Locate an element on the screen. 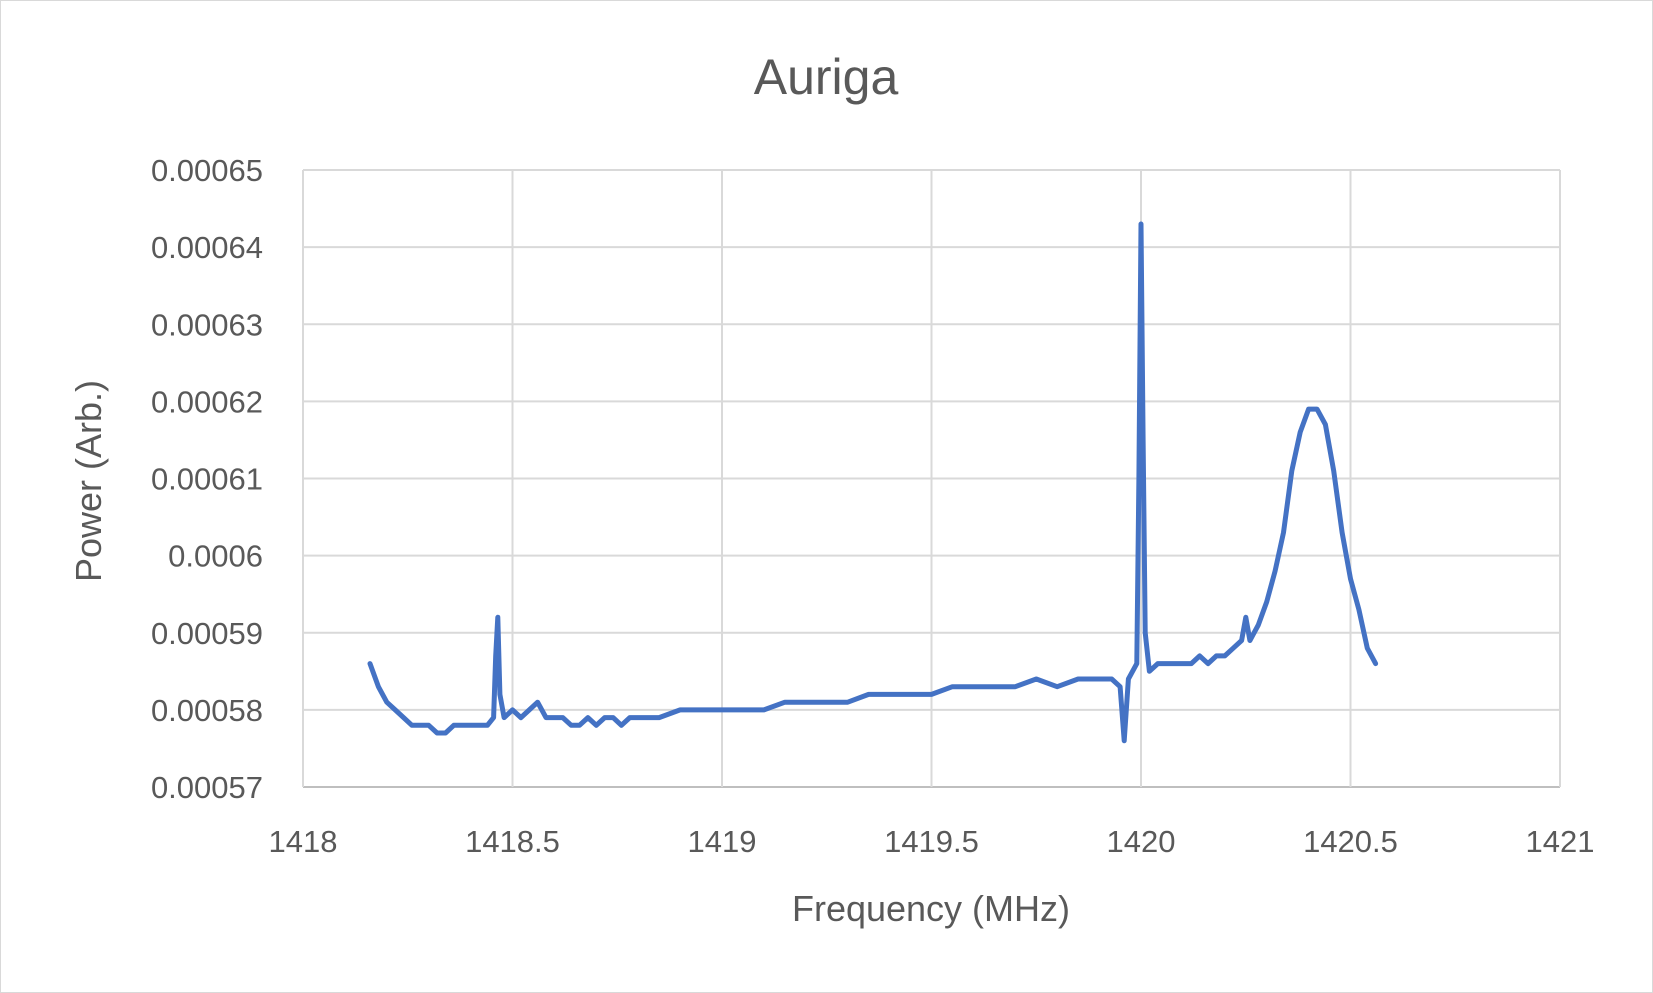 This screenshot has height=993, width=1653. x-tick-label: 1421 is located at coordinates (1560, 841).